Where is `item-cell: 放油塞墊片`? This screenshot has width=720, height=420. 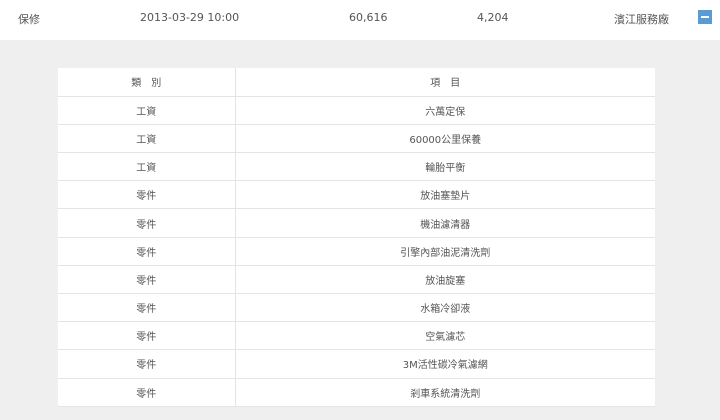 item-cell: 放油塞墊片 is located at coordinates (445, 195).